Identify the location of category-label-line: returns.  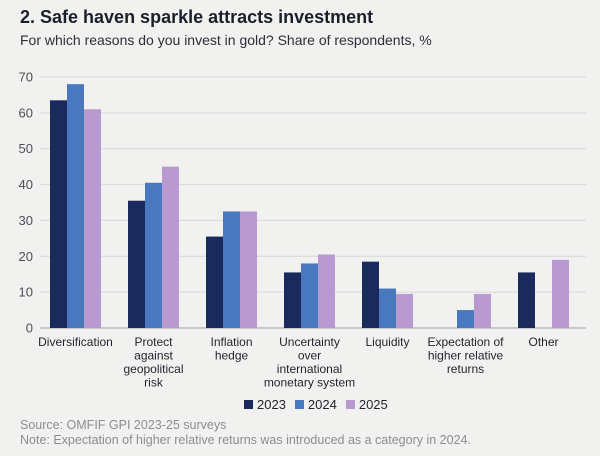
(465, 369).